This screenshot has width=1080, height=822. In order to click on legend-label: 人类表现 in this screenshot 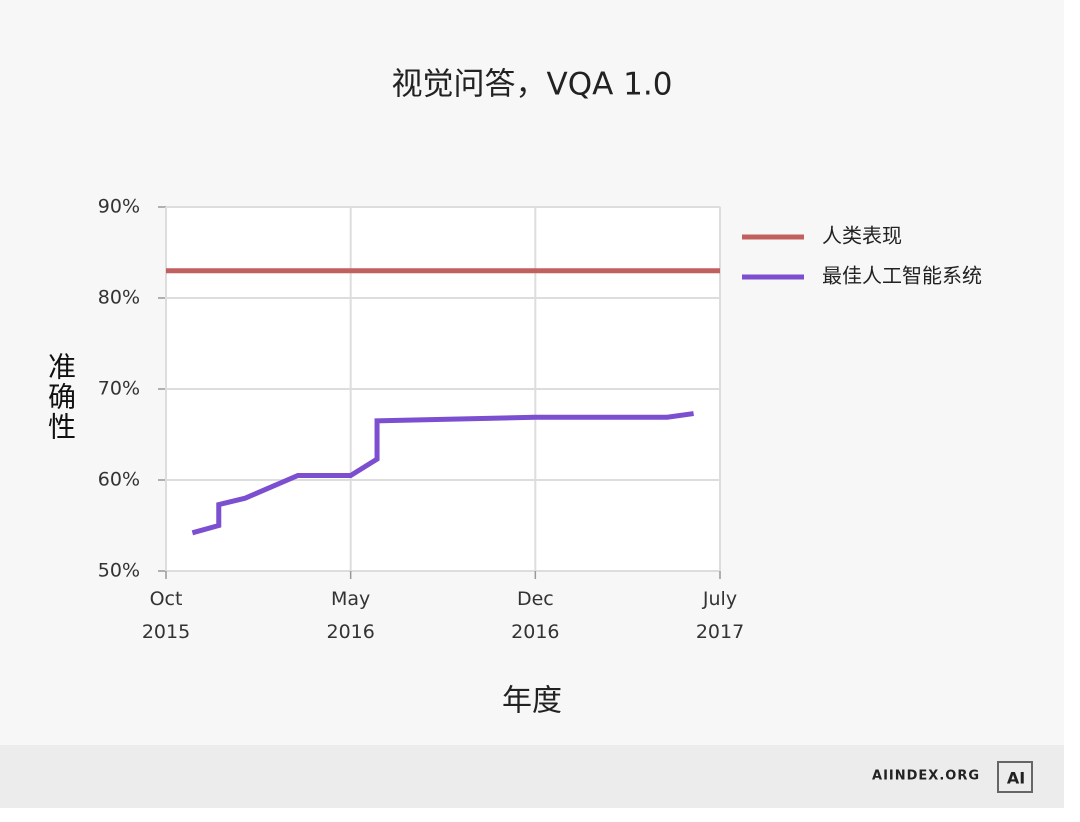, I will do `click(862, 236)`.